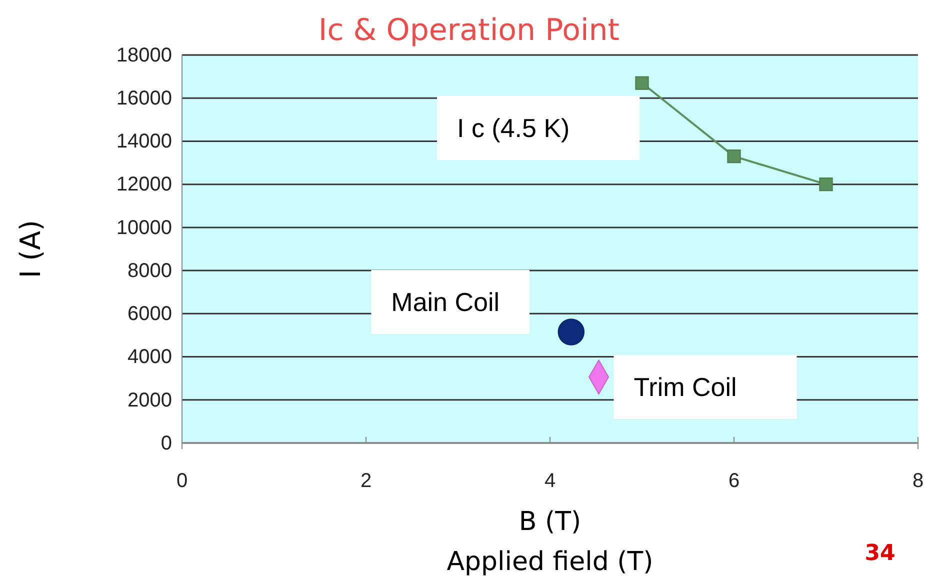 This screenshot has height=581, width=938. Describe the element at coordinates (144, 55) in the screenshot. I see `y-tick-label: 18000` at that location.